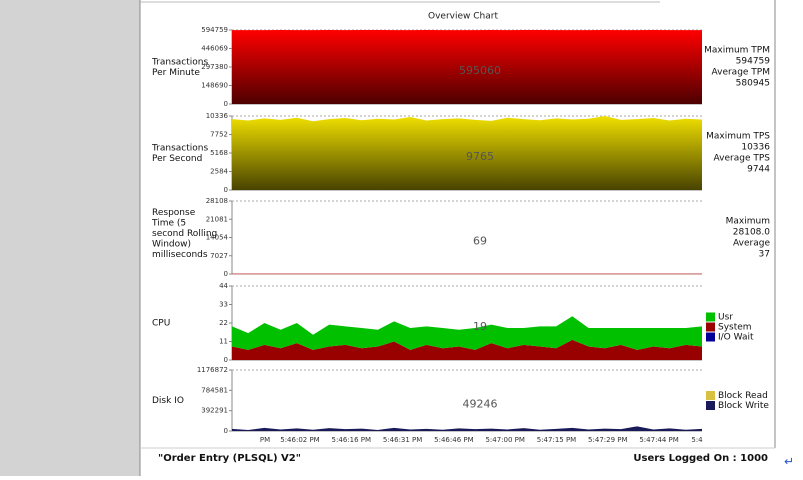 The height and width of the screenshot is (480, 803). What do you see at coordinates (480, 156) in the screenshot?
I see `center-value: 9765` at bounding box center [480, 156].